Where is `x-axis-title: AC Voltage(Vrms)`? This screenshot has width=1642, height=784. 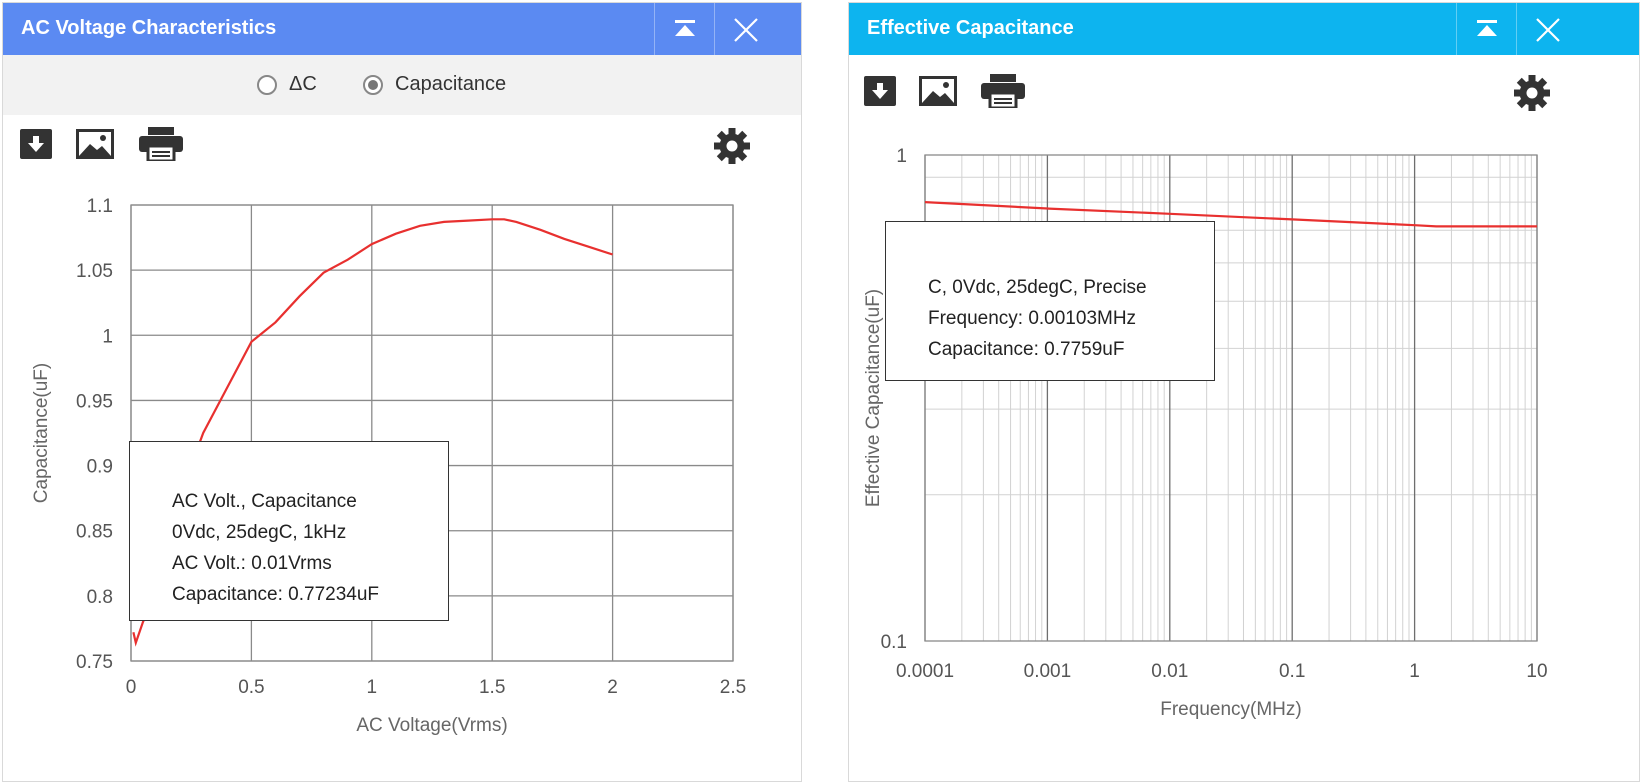 x-axis-title: AC Voltage(Vrms) is located at coordinates (431, 725).